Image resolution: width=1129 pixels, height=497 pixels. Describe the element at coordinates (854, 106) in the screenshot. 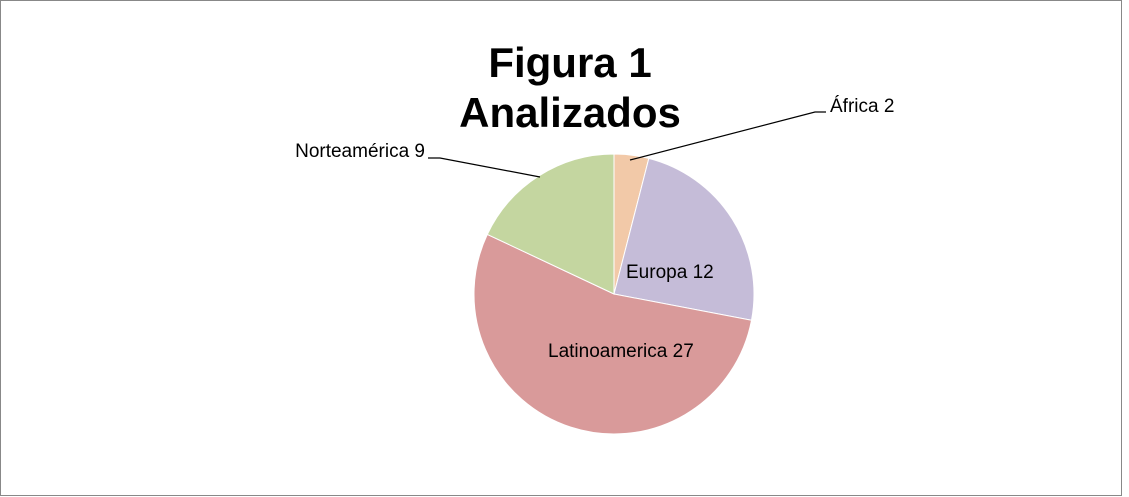

I see `label-category: África` at that location.